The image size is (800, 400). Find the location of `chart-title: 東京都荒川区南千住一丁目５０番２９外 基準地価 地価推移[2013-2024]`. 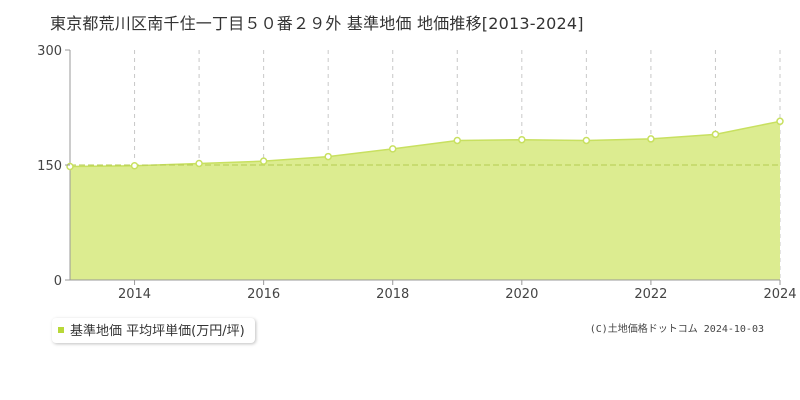

chart-title: 東京都荒川区南千住一丁目５０番２９外 基準地価 地価推移[2013-2024] is located at coordinates (317, 23).